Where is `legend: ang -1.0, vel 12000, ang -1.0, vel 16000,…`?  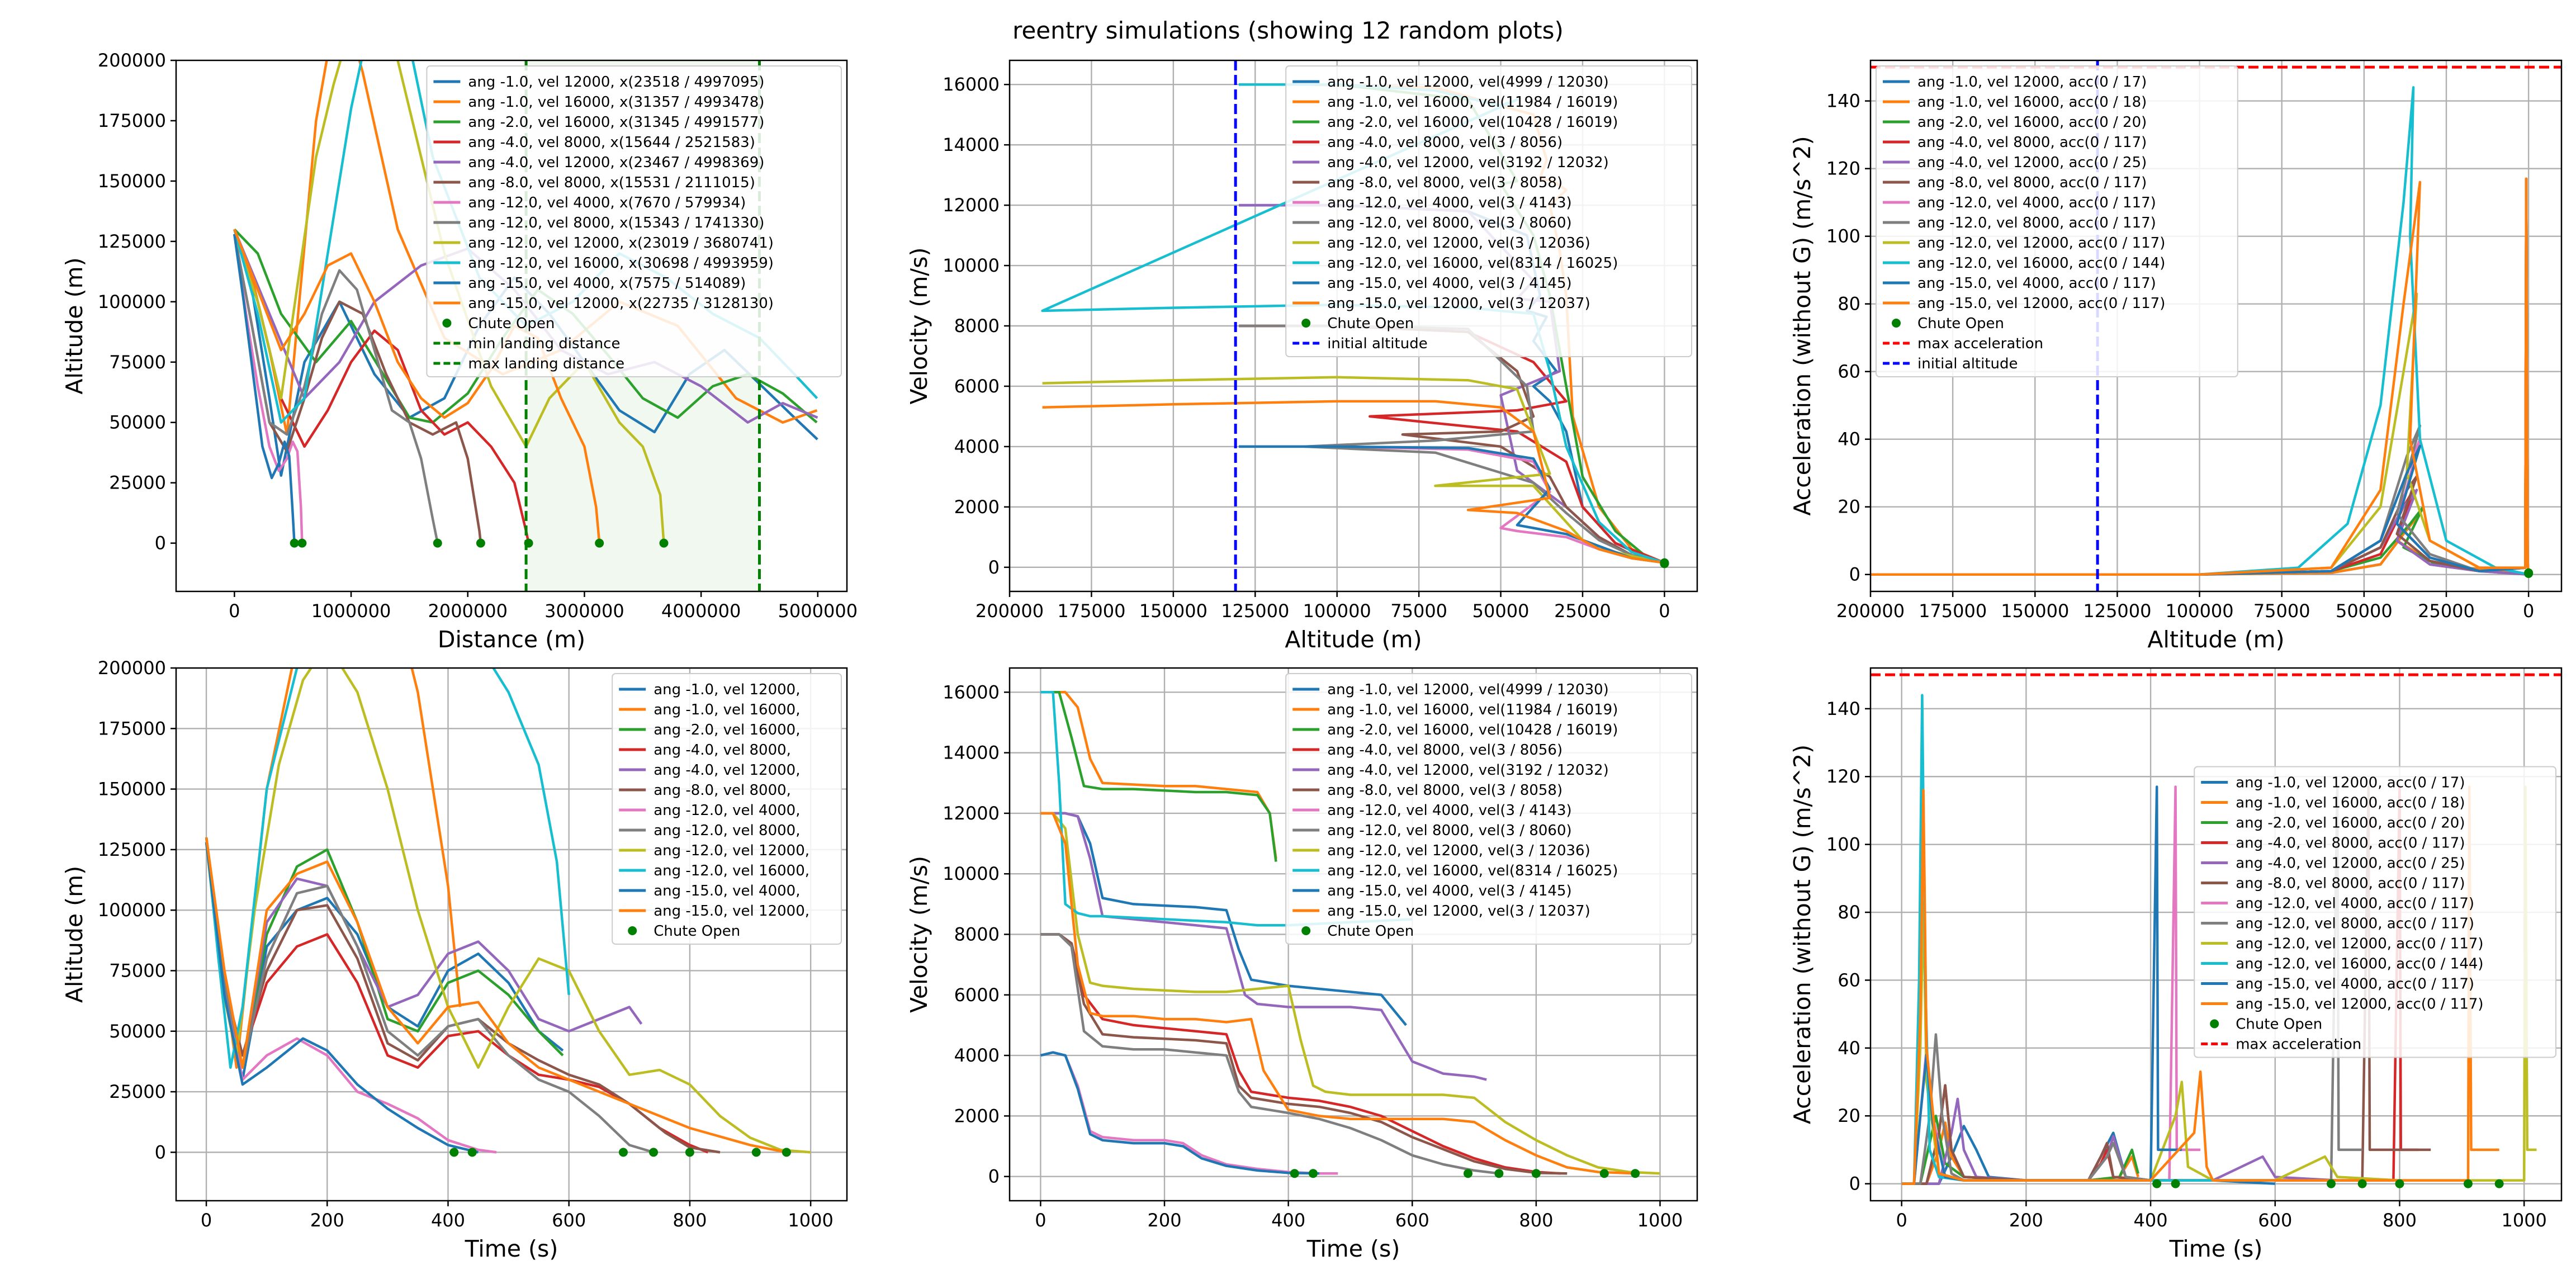 legend: ang -1.0, vel 12000, ang -1.0, vel 16000,… is located at coordinates (727, 809).